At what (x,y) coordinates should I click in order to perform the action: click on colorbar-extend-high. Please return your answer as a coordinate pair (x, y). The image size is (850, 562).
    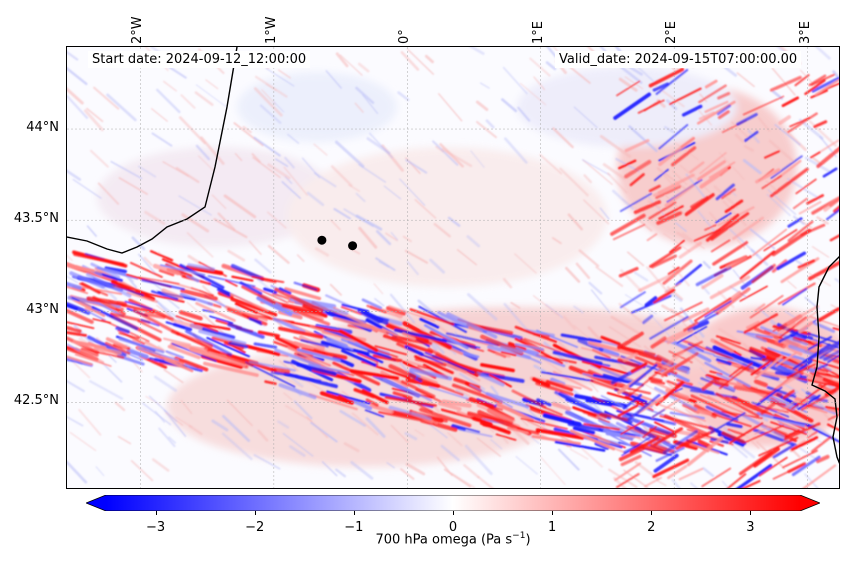
    Looking at the image, I should click on (810, 503).